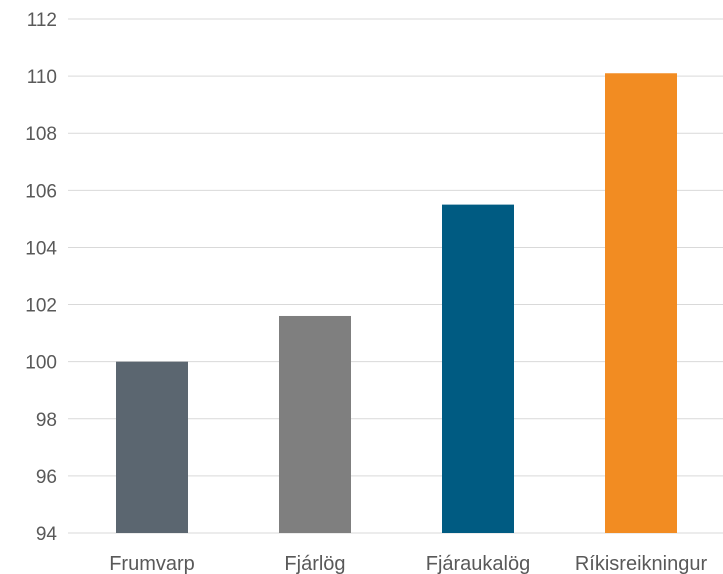 This screenshot has height=574, width=723. I want to click on y-tick-label: 96, so click(46, 477).